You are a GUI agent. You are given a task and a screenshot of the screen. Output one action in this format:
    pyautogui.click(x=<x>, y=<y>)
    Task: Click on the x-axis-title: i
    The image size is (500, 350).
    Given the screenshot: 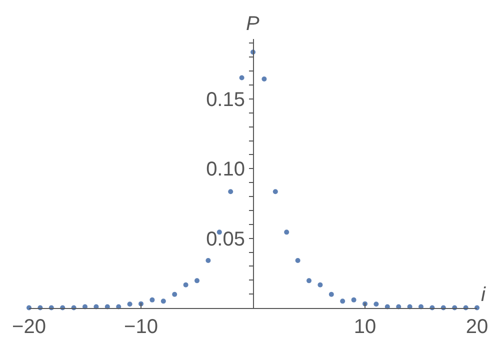 What is the action you would take?
    pyautogui.click(x=483, y=295)
    